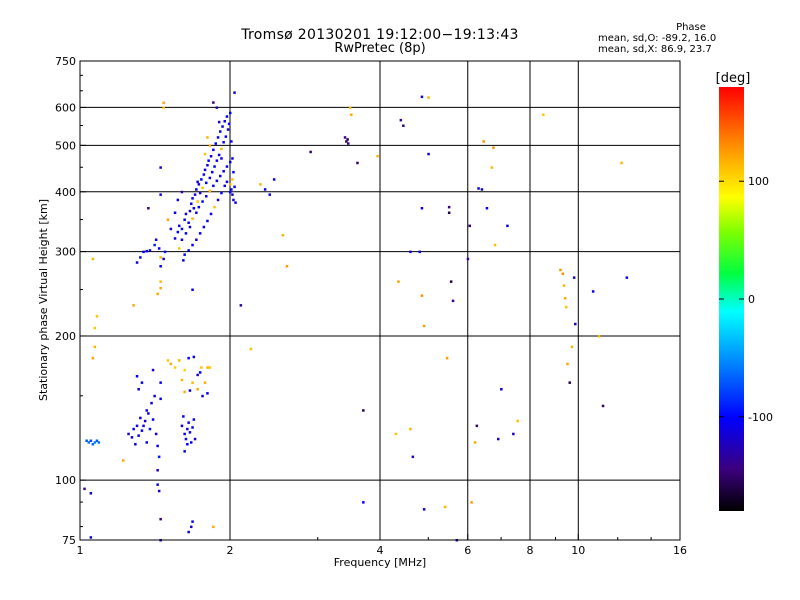 This screenshot has width=800, height=600. What do you see at coordinates (65, 145) in the screenshot?
I see `y-tick-label: 500` at bounding box center [65, 145].